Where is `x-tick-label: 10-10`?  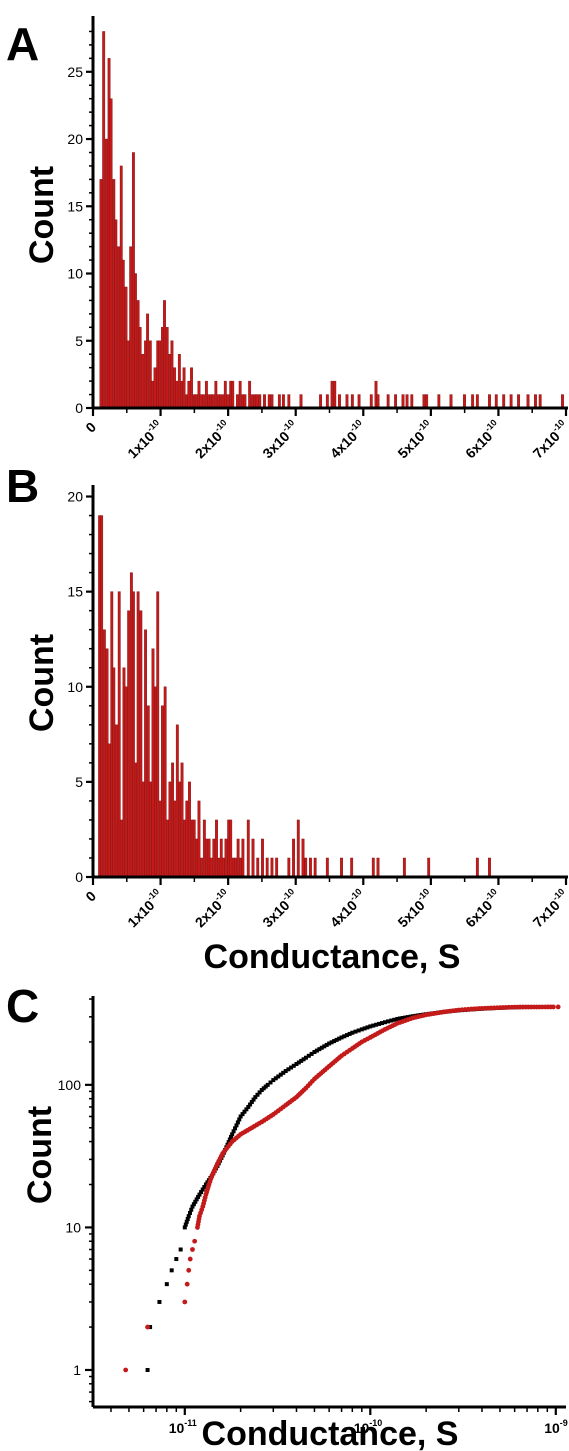 x-tick-label: 10-10 is located at coordinates (368, 1427).